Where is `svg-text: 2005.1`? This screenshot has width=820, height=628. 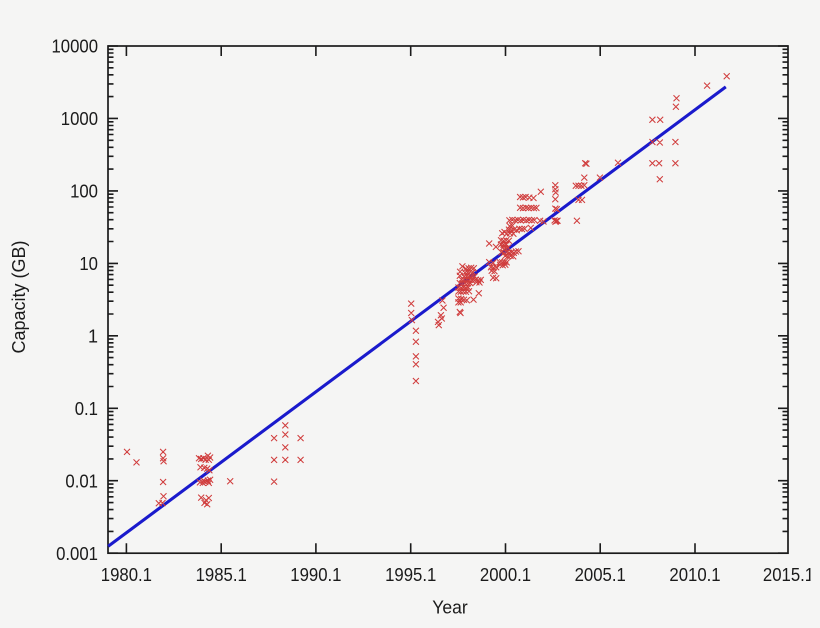 svg-text: 2005.1 is located at coordinates (600, 575).